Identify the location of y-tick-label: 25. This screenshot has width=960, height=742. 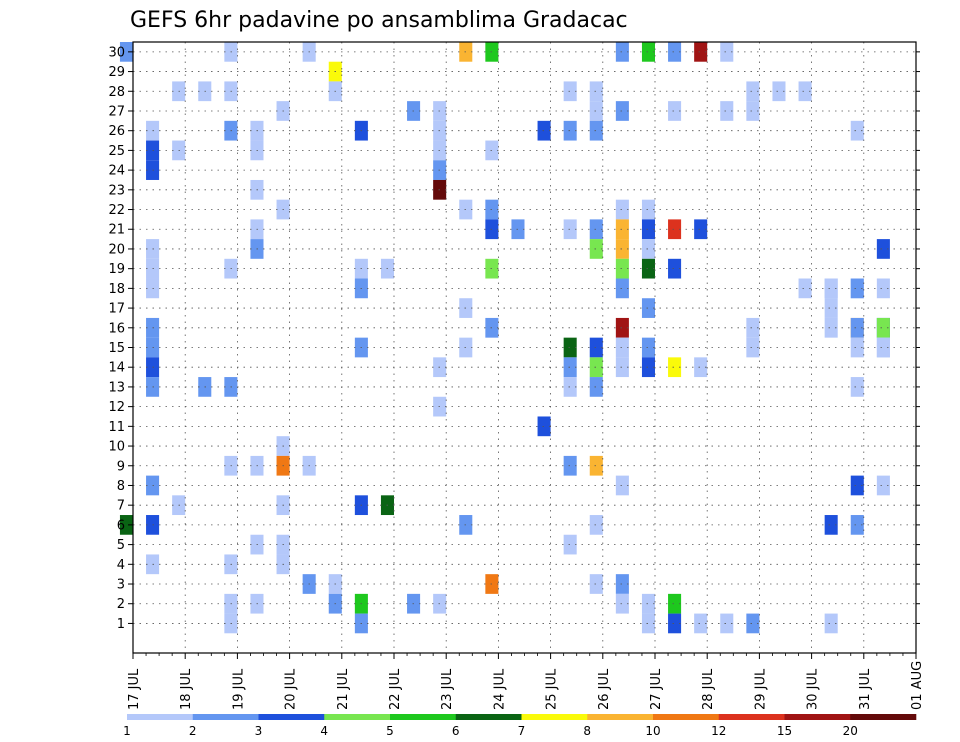
(116, 151).